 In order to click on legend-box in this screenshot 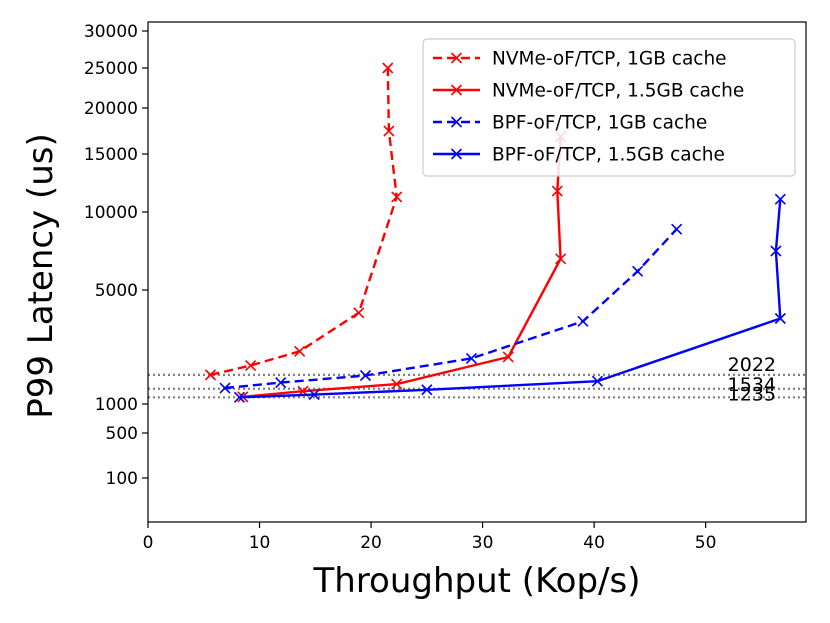, I will do `click(609, 107)`.